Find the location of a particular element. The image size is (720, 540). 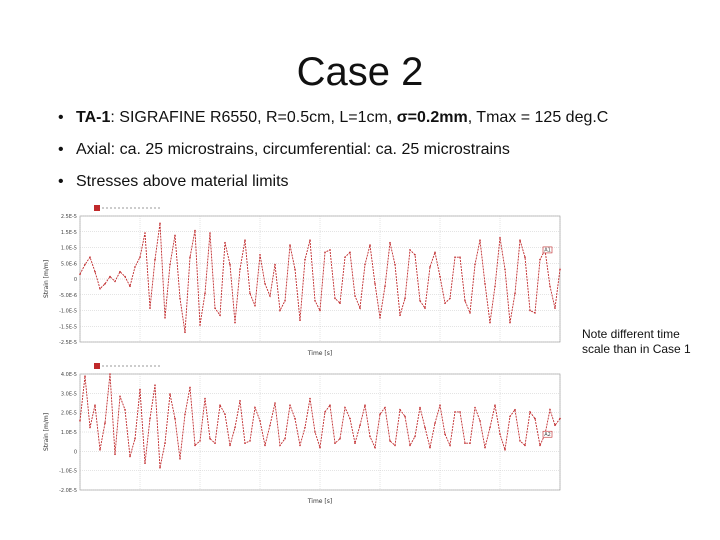

x-axis-label: Time [s] is located at coordinates (319, 501).